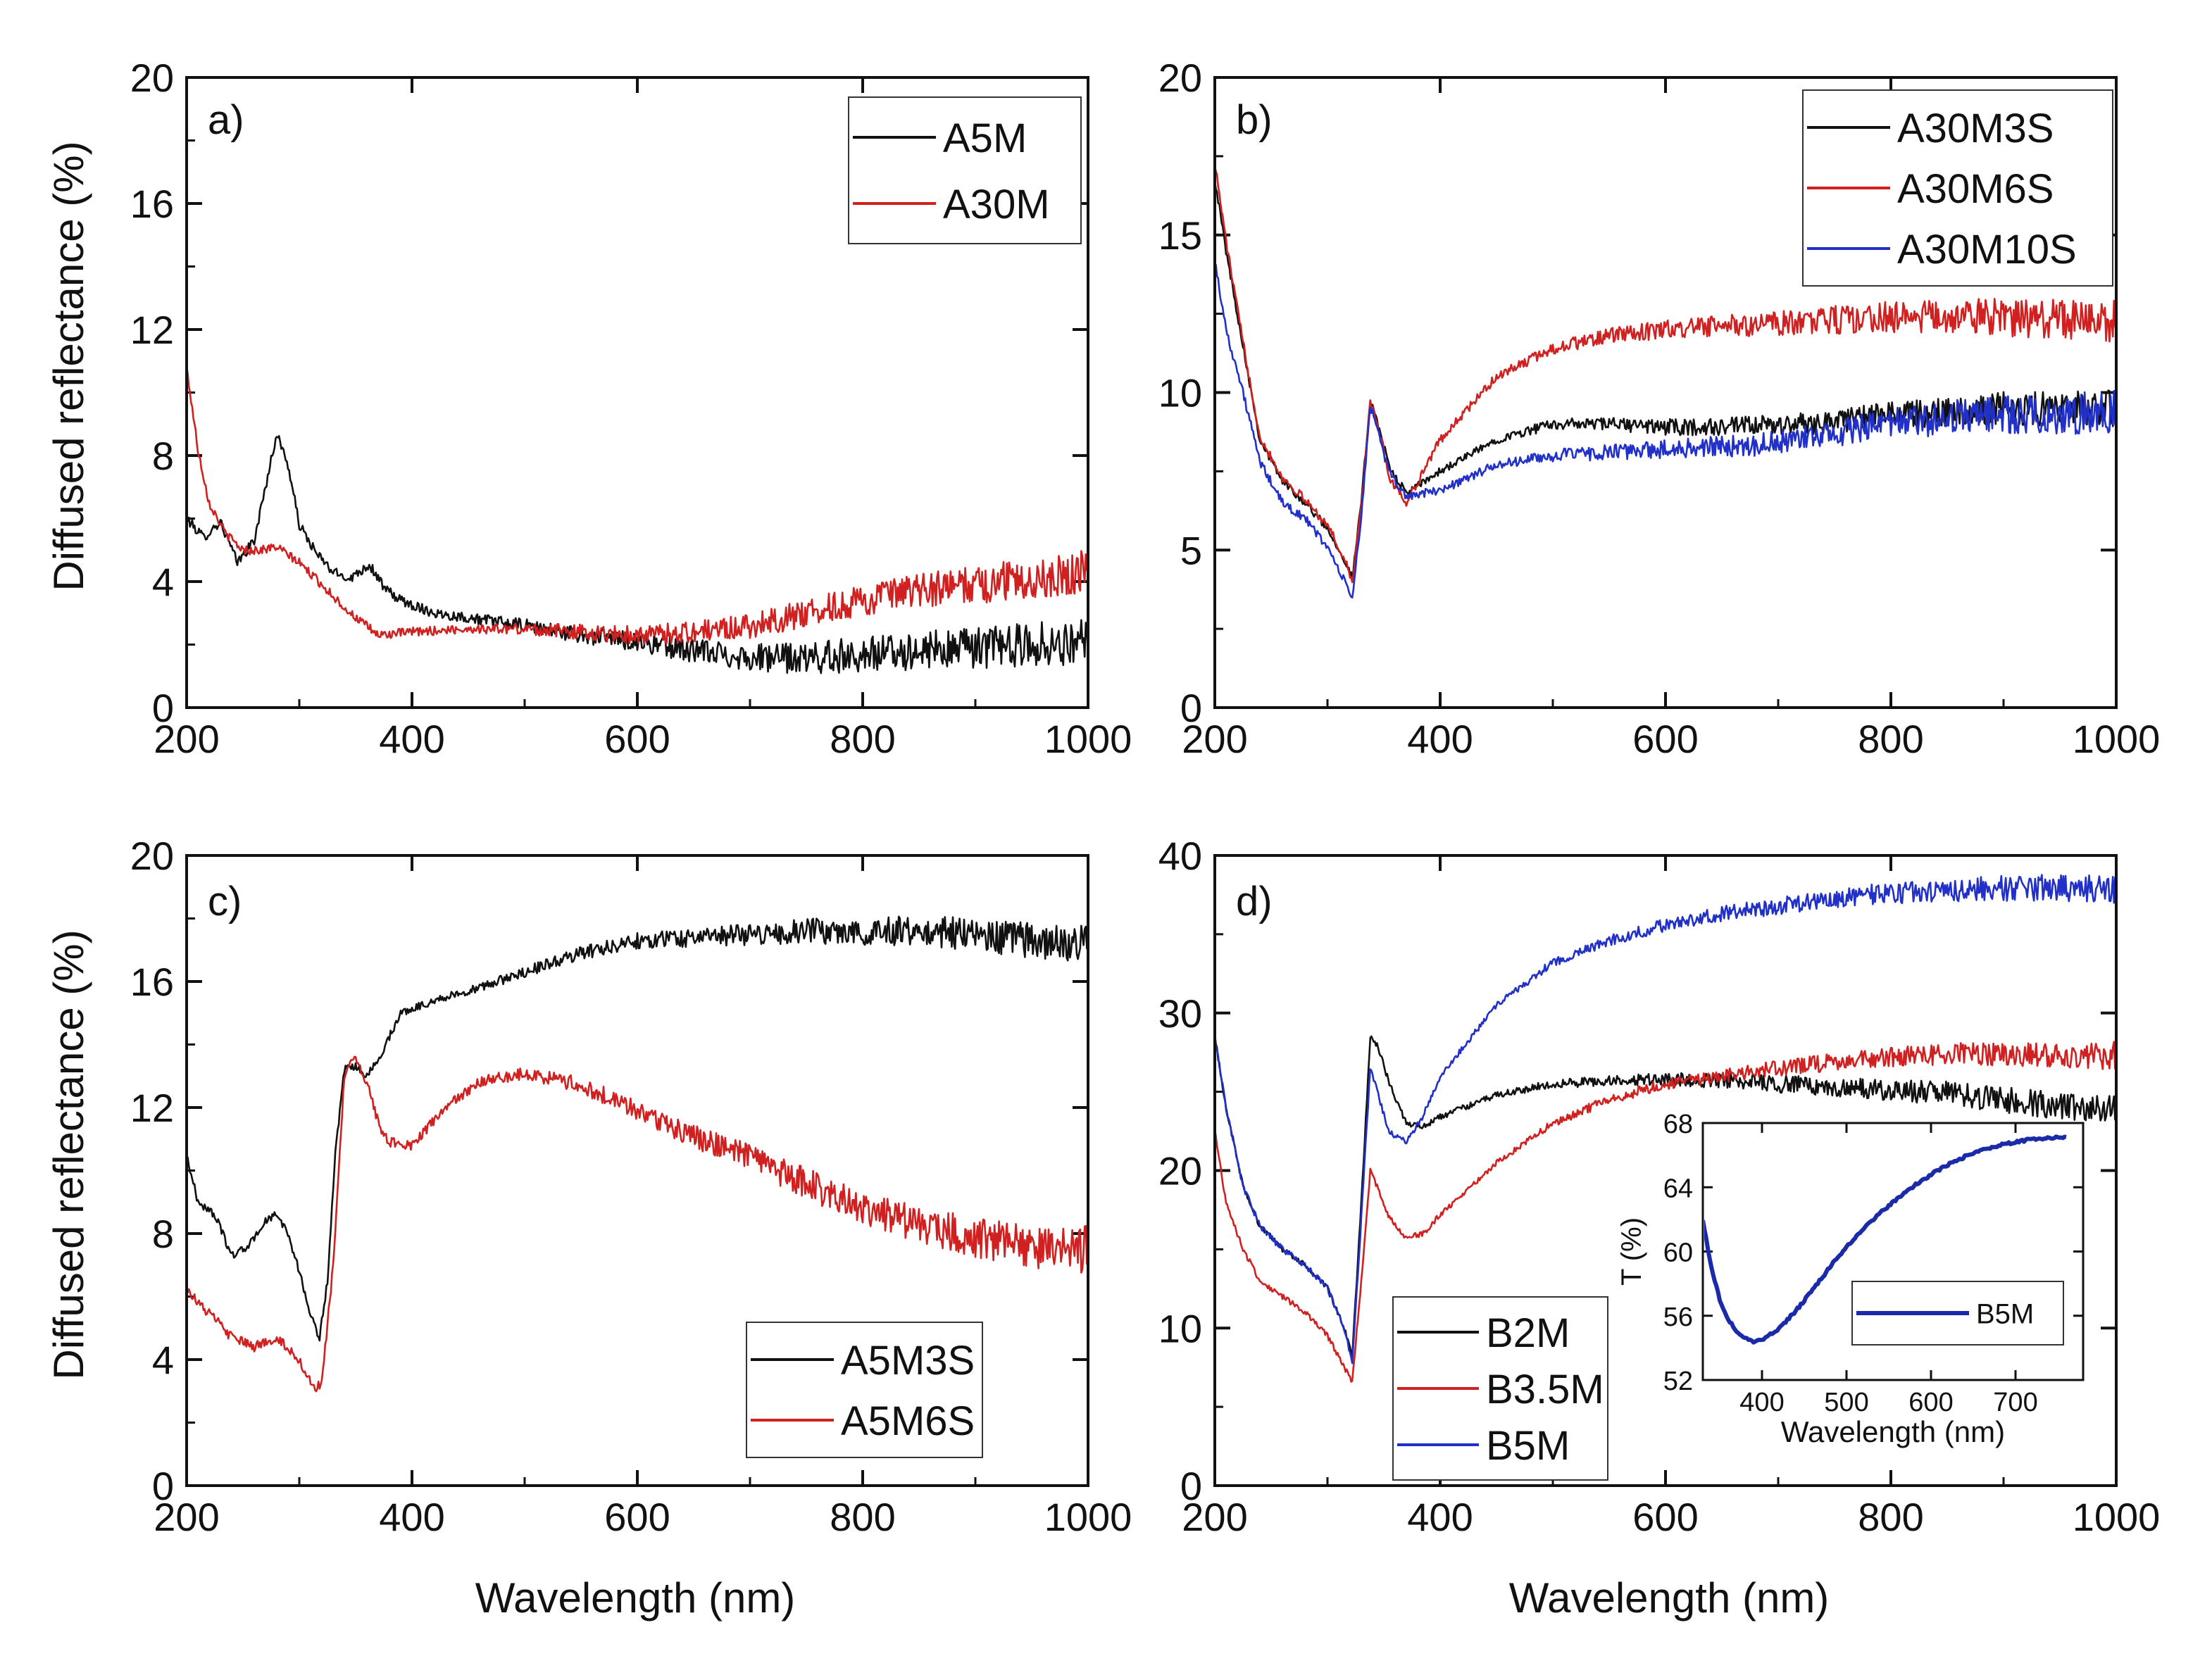 This screenshot has height=1656, width=2212. Describe the element at coordinates (1191, 550) in the screenshot. I see `y-tick-label: 5` at that location.